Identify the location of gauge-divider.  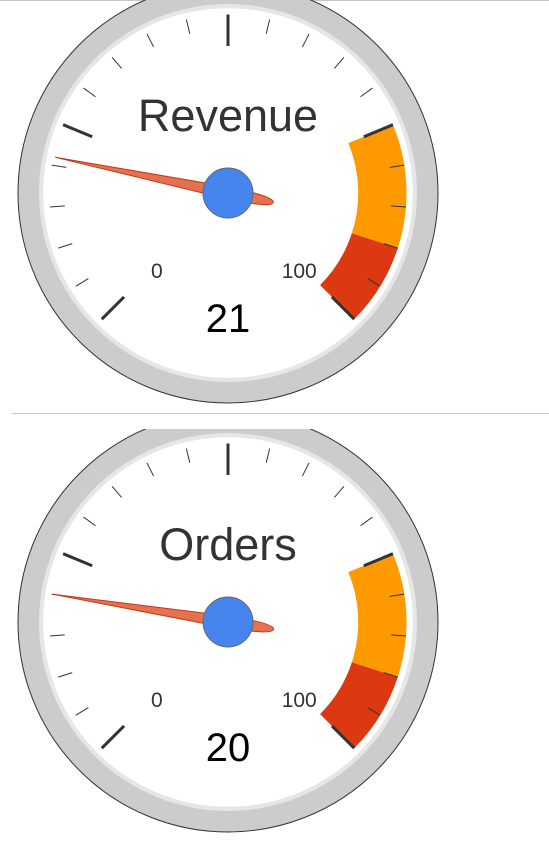
(280, 413).